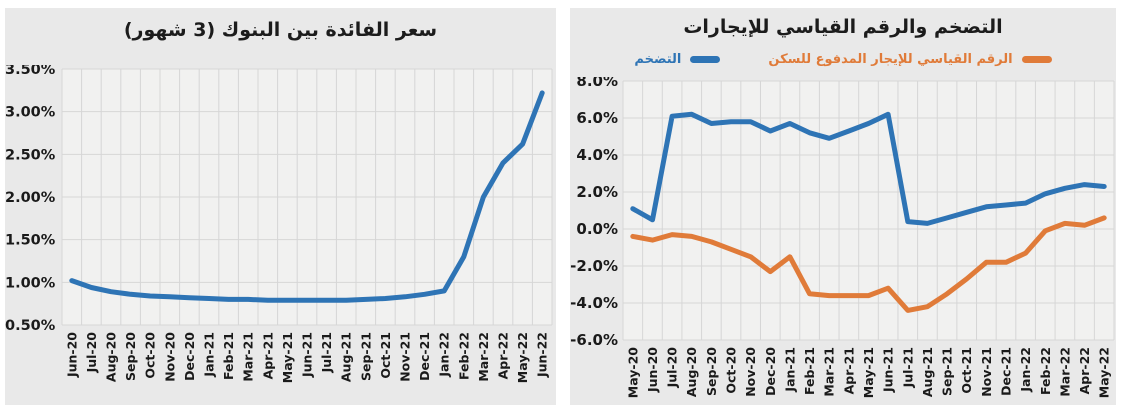  Describe the element at coordinates (597, 118) in the screenshot. I see `y-axis-tick-label: 6.0%` at that location.